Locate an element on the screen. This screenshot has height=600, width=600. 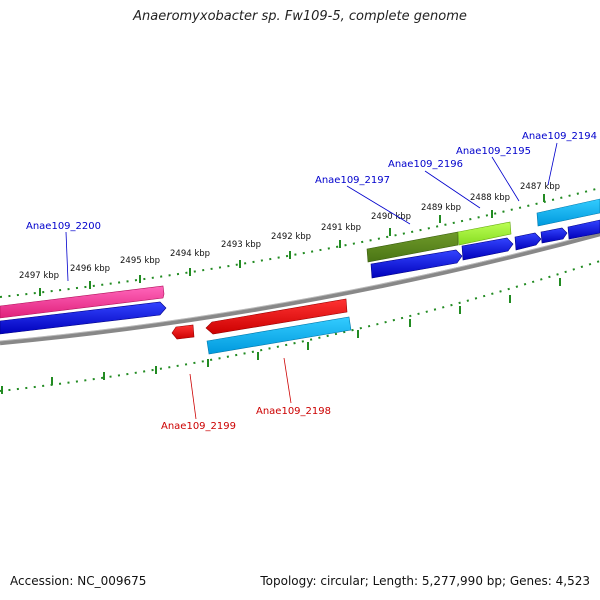
kbp-label: 2492 kbp is located at coordinates (291, 237).